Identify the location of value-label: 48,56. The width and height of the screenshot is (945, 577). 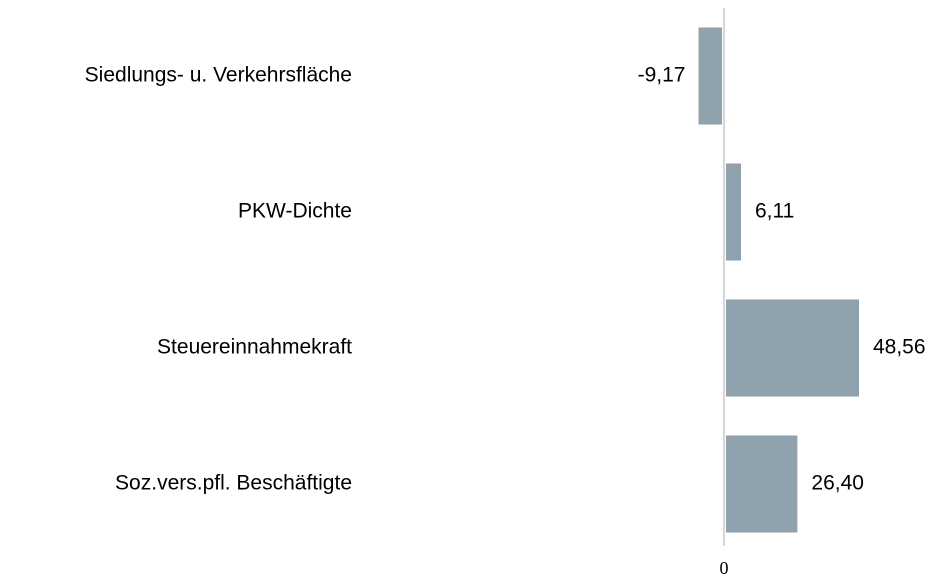
(899, 347).